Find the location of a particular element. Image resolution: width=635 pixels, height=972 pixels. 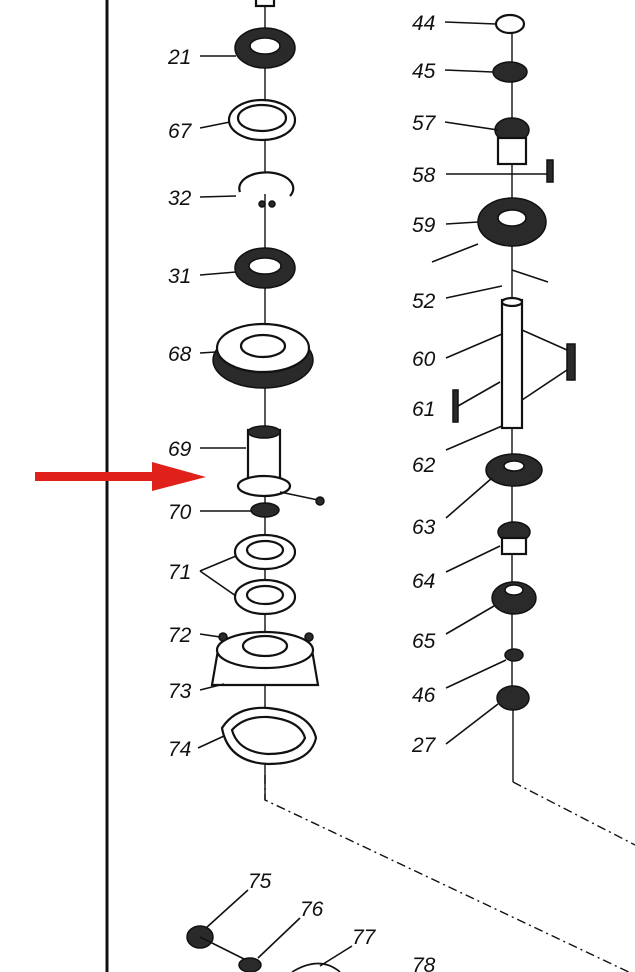

callout-32: 32 is located at coordinates (180, 198).